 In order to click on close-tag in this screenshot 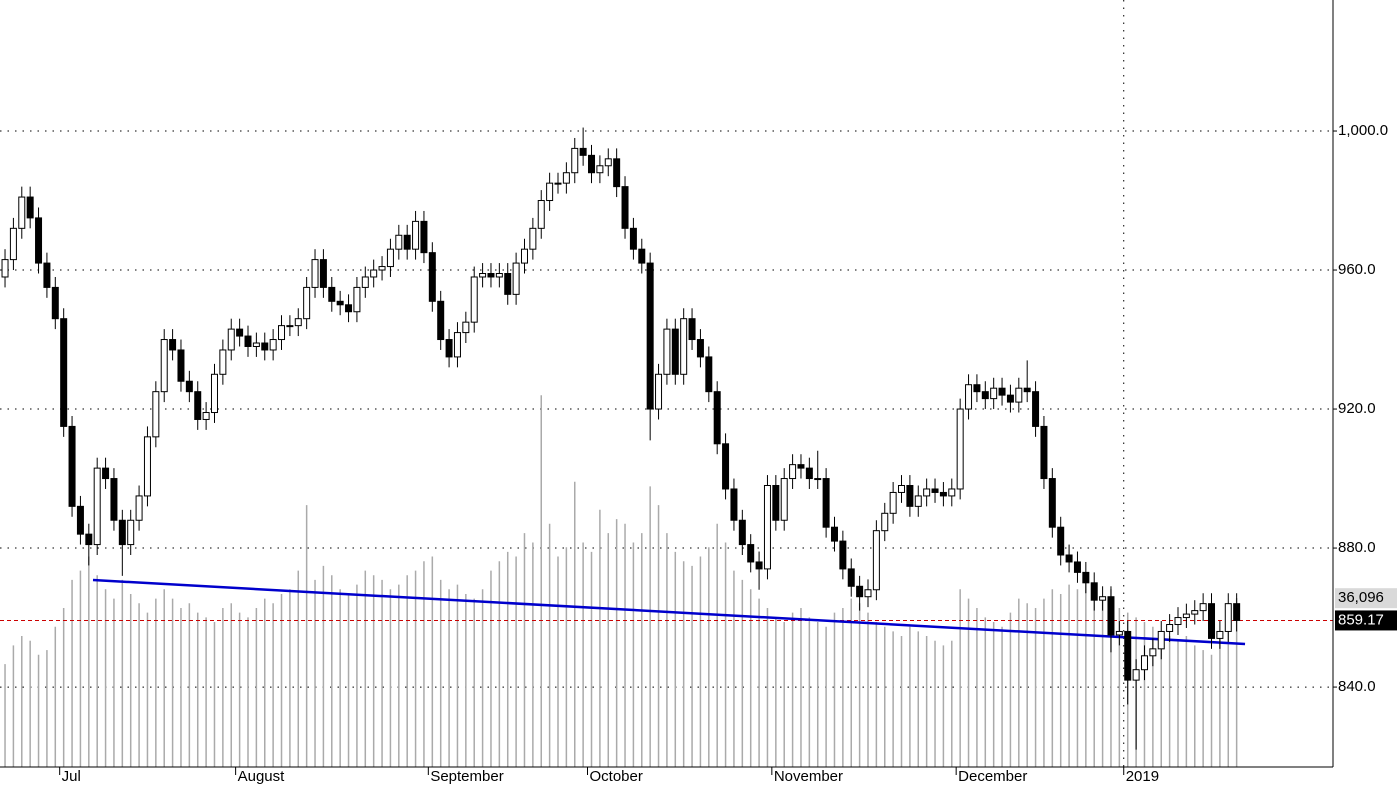, I will do `click(1366, 620)`.